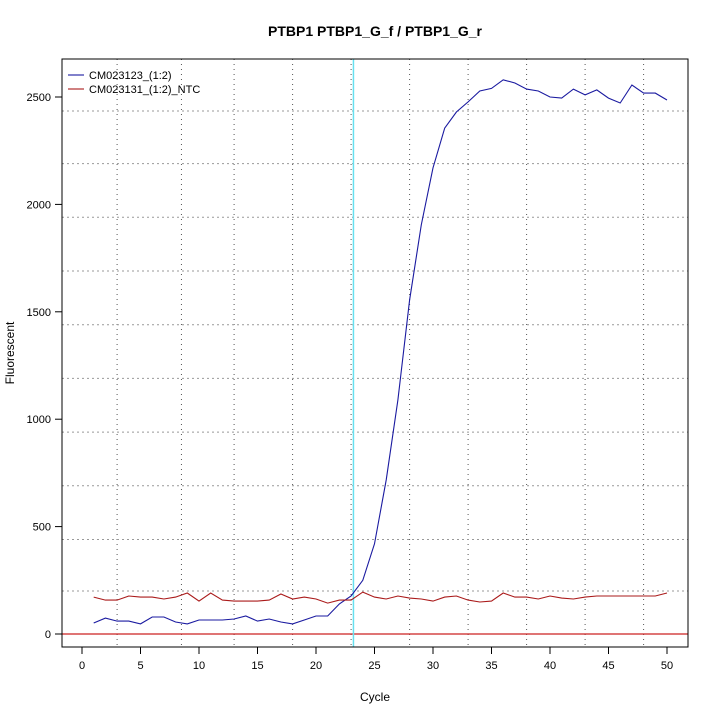  Describe the element at coordinates (39, 313) in the screenshot. I see `y-tick-label: 1500` at that location.